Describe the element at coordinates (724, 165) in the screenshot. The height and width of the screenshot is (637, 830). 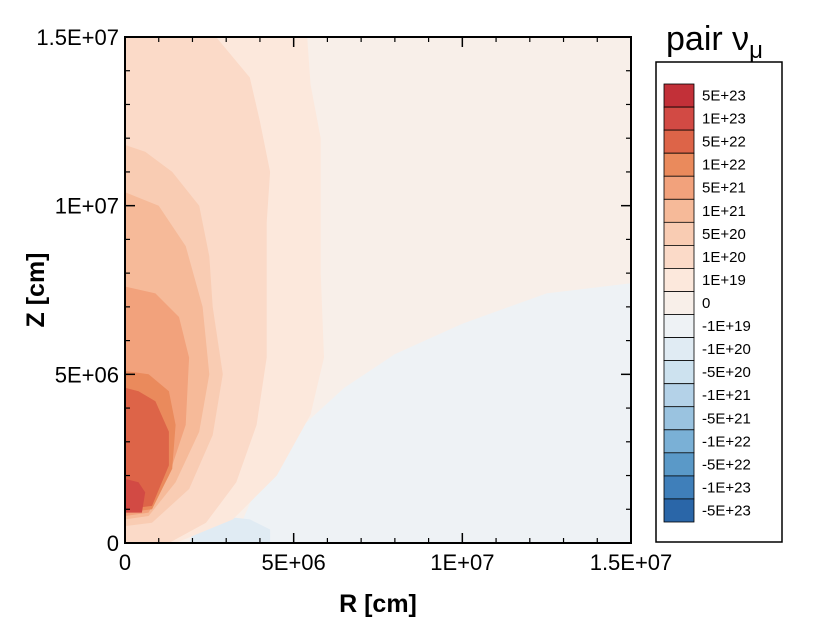
I see `colorbar-label: 1E+22` at that location.